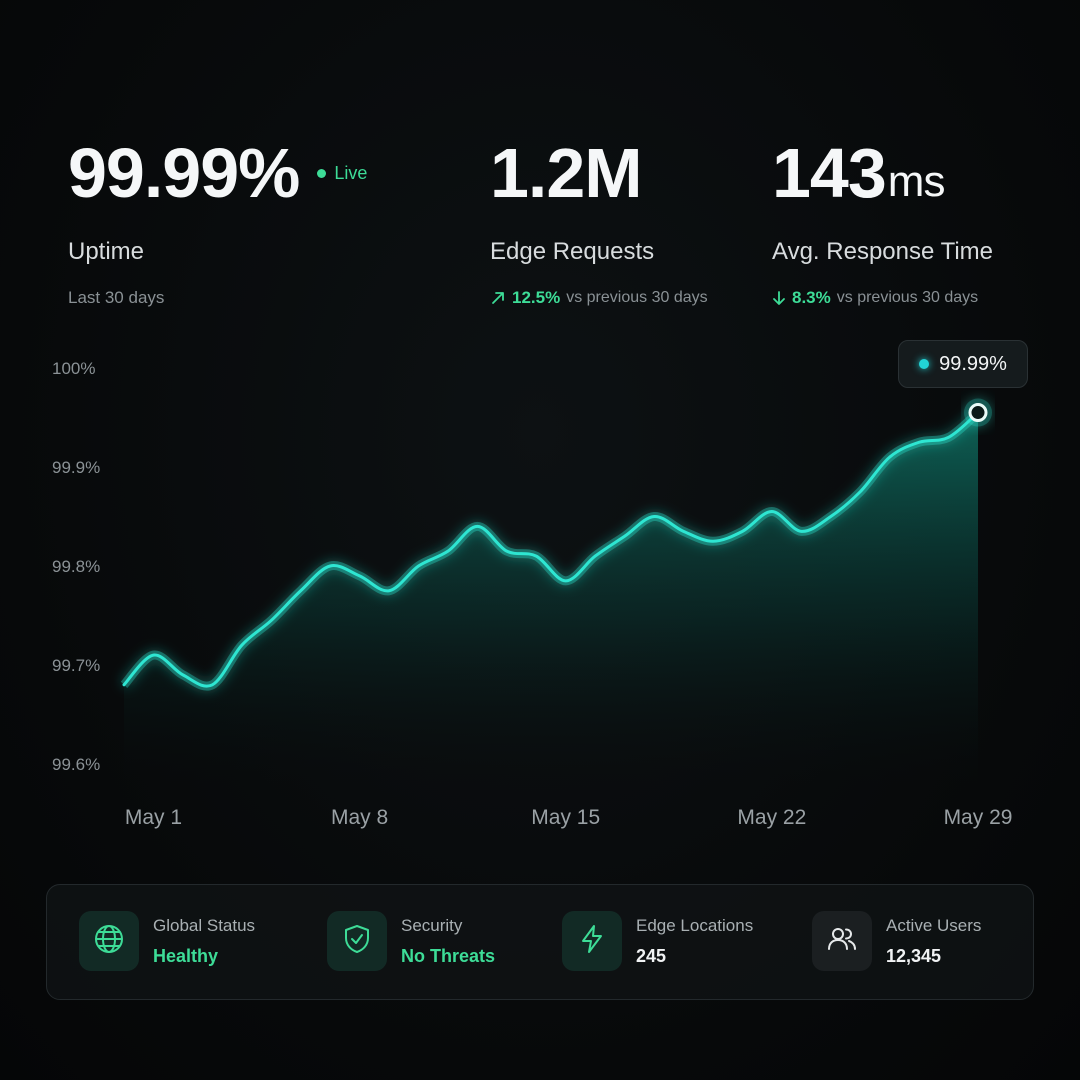  Describe the element at coordinates (106, 251) in the screenshot. I see `uptime-label: Uptime` at that location.